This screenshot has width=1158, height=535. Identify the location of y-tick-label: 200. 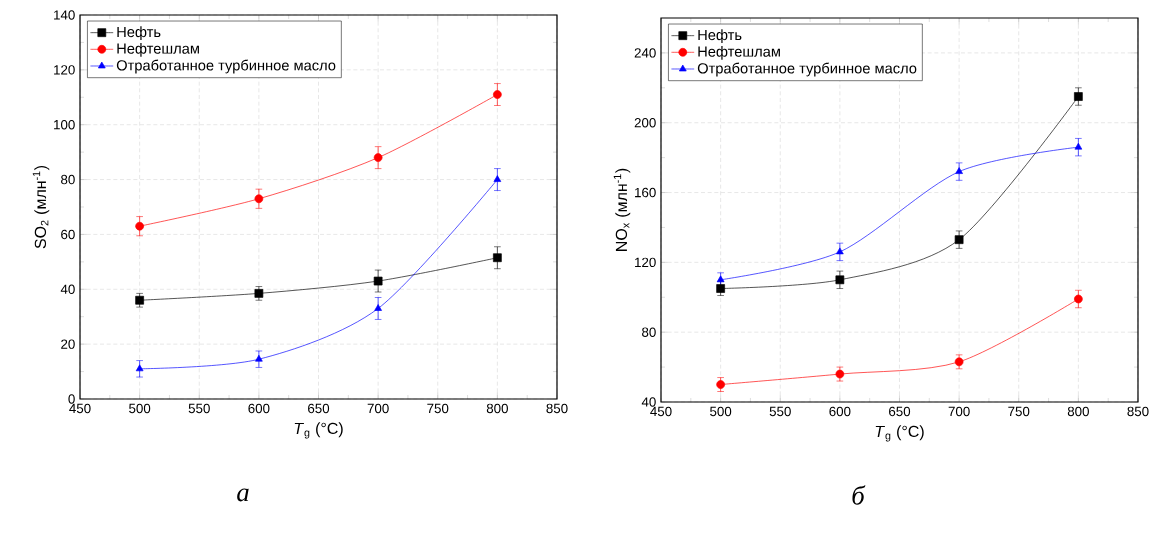
(645, 123).